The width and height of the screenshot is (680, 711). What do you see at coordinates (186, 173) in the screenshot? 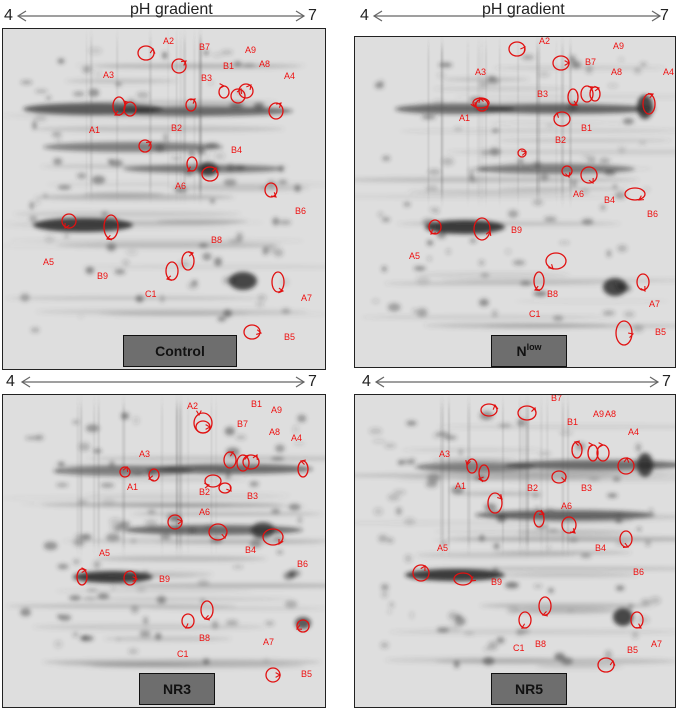
I see `spot-annotation: A6` at bounding box center [186, 173].